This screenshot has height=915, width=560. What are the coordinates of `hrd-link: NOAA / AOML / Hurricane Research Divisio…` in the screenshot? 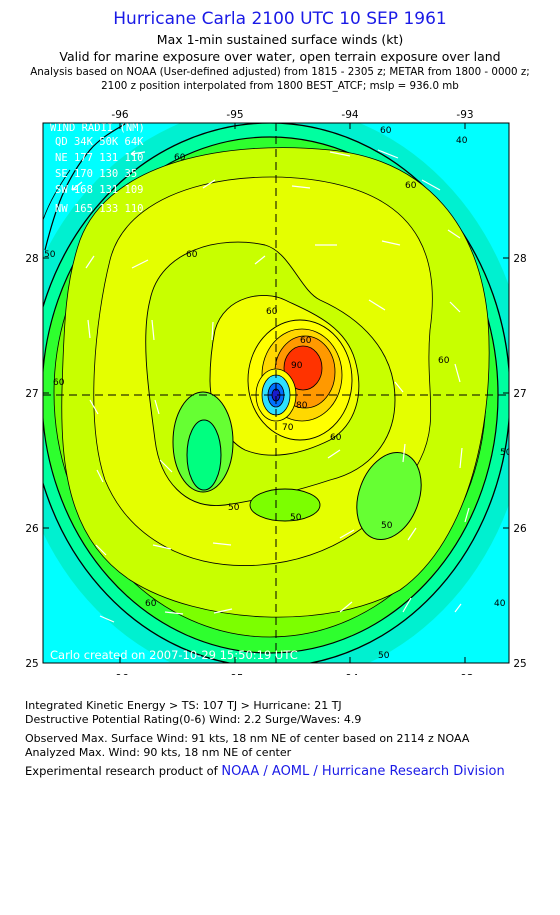 It's located at (363, 771).